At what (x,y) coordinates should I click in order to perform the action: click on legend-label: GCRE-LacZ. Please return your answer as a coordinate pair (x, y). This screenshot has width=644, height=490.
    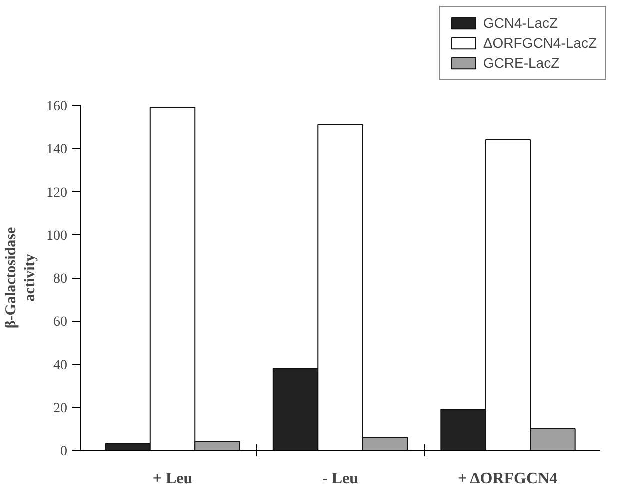
    Looking at the image, I should click on (521, 63).